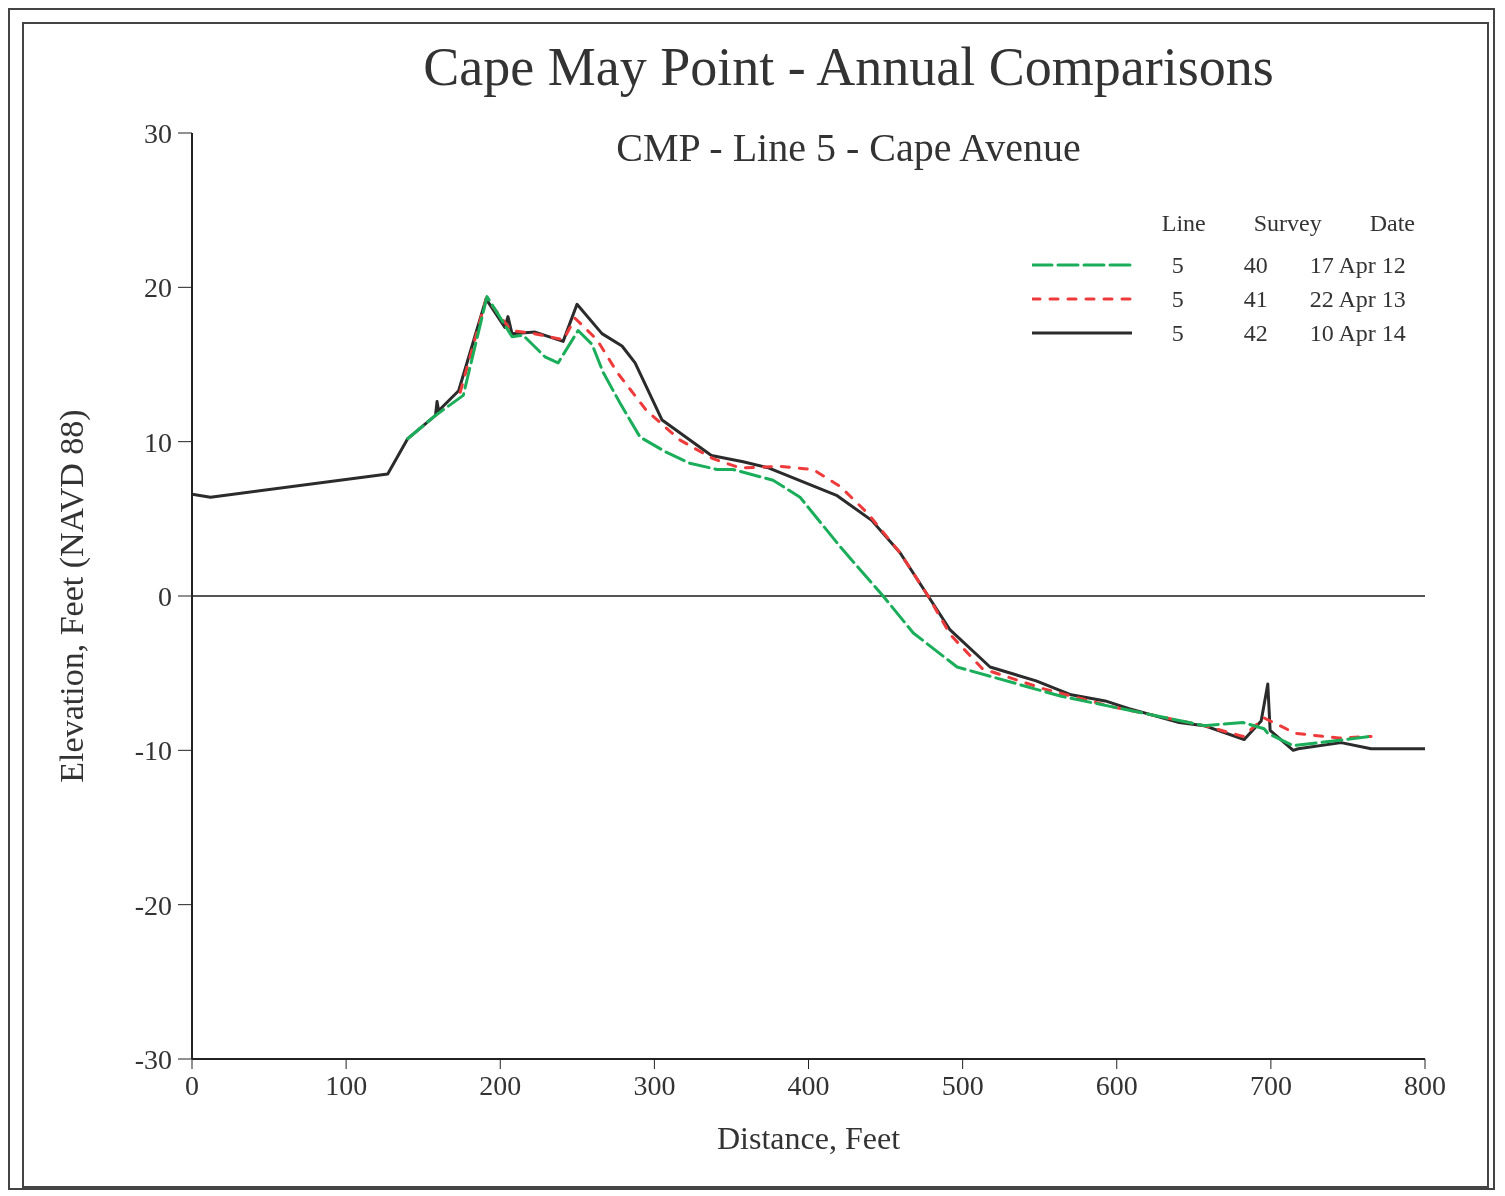 The height and width of the screenshot is (1196, 1505). I want to click on x-tick-label: 200, so click(500, 1085).